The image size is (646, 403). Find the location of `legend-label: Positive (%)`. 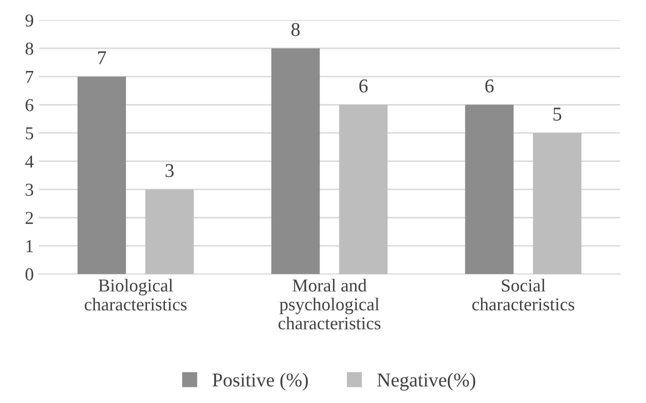

legend-label: Positive (%) is located at coordinates (260, 381).